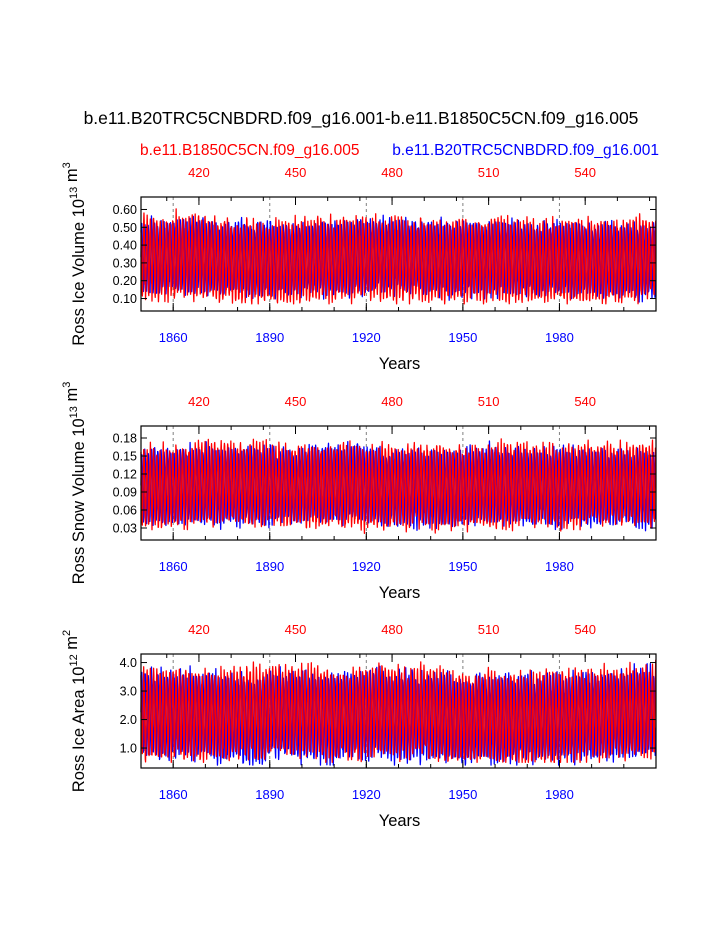 This screenshot has width=723, height=935. I want to click on y-tick-label: 0.15, so click(125, 457).